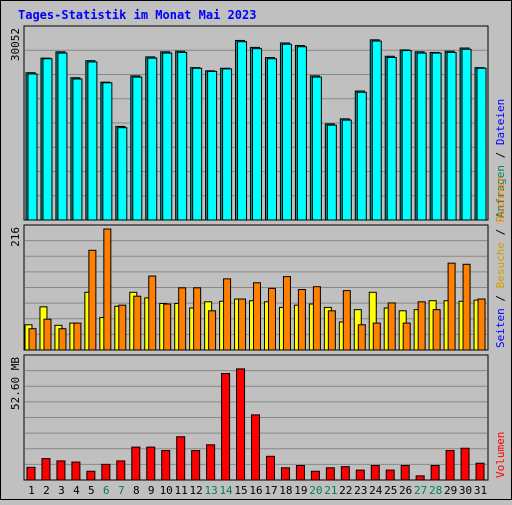 Image resolution: width=512 pixels, height=505 pixels. What do you see at coordinates (210, 490) in the screenshot?
I see `x-tick-label: 13` at bounding box center [210, 490].